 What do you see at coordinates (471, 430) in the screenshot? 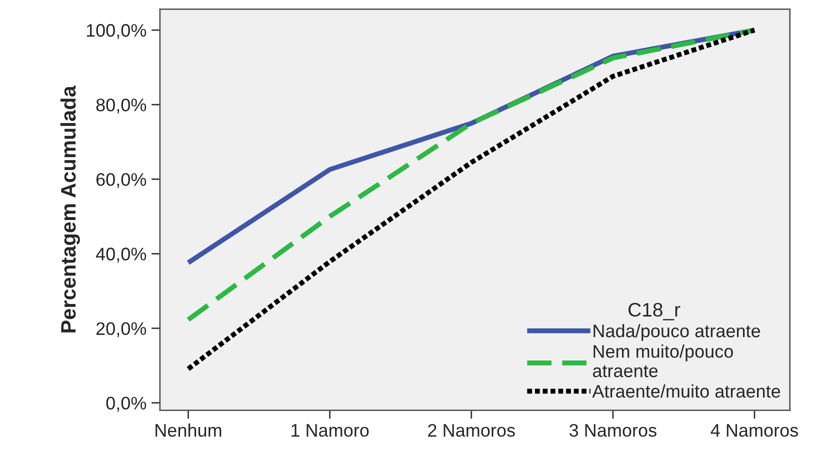
I see `x-tick-label: 2 Namoros` at bounding box center [471, 430].